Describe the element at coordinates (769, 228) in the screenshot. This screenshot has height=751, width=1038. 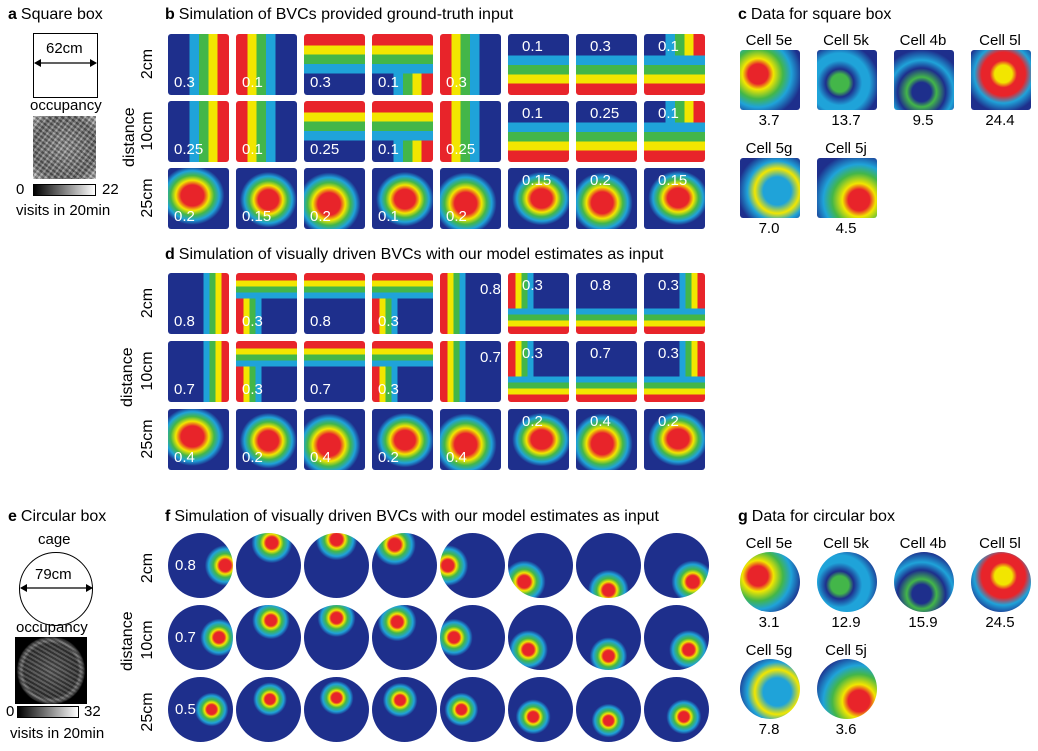
I see `cell-peak-rate: 7.0` at that location.